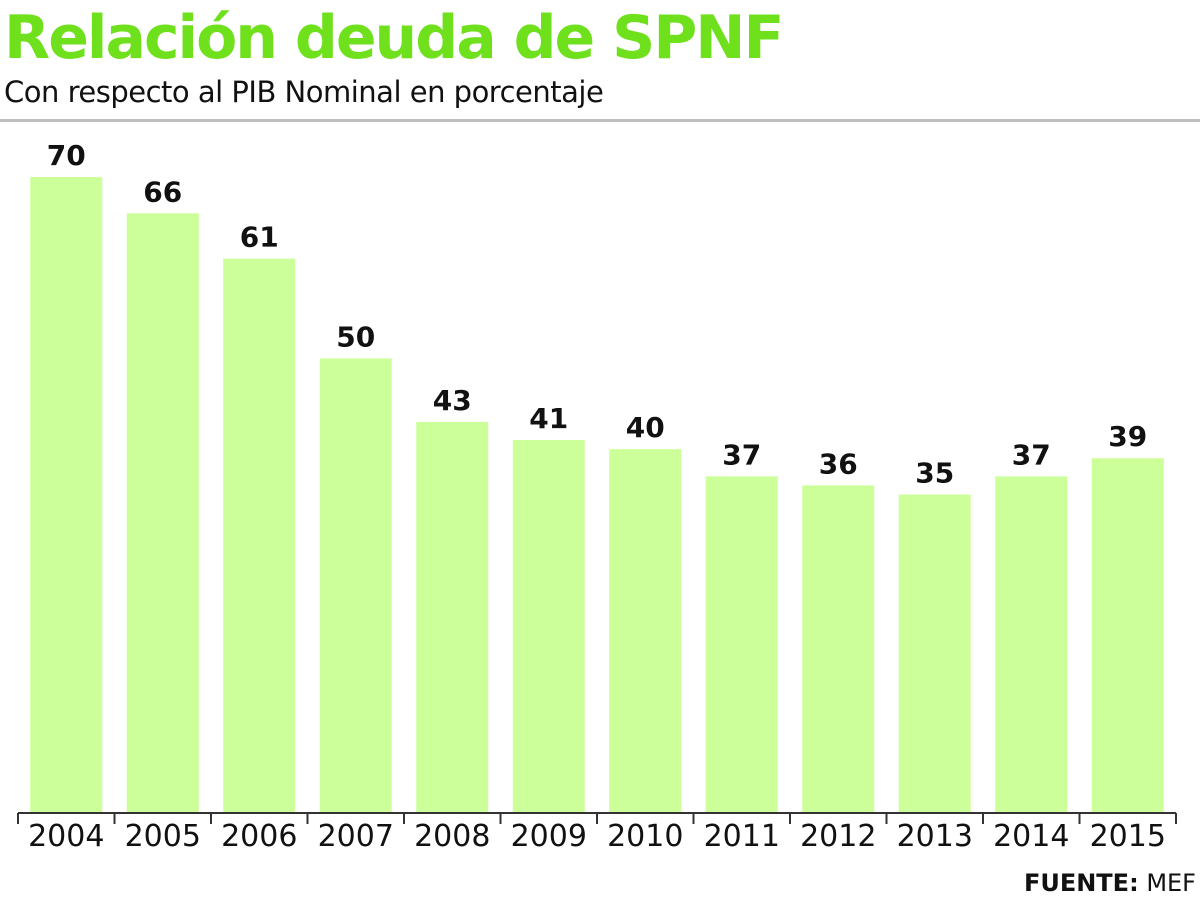 The width and height of the screenshot is (1200, 900). What do you see at coordinates (838, 836) in the screenshot?
I see `x-tick-label-2012: 2012` at bounding box center [838, 836].